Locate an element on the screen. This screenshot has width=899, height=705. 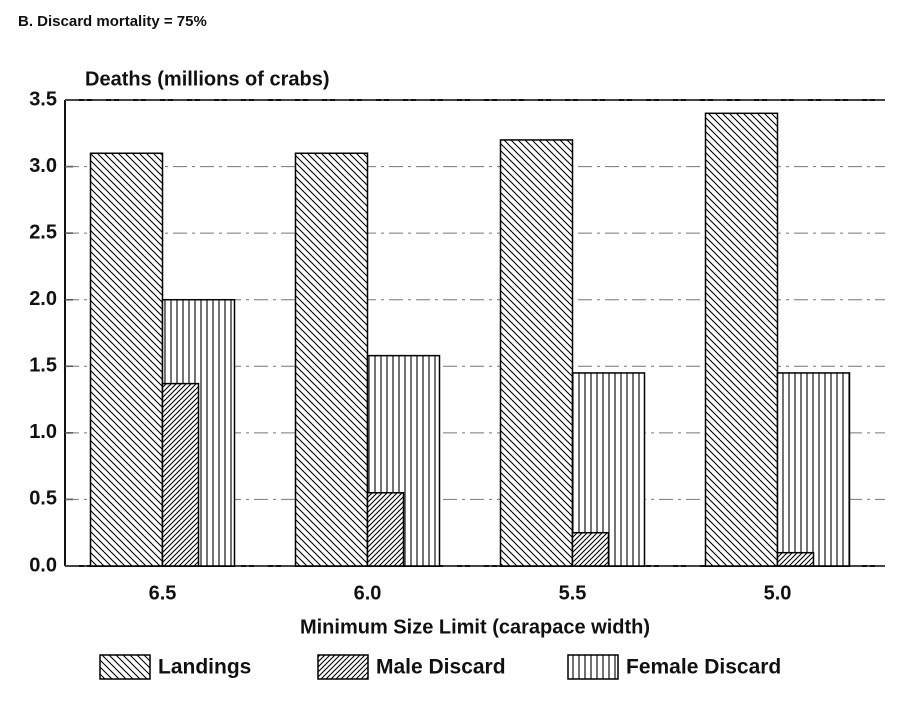
y-tick-label: 1.5 is located at coordinates (43, 366).